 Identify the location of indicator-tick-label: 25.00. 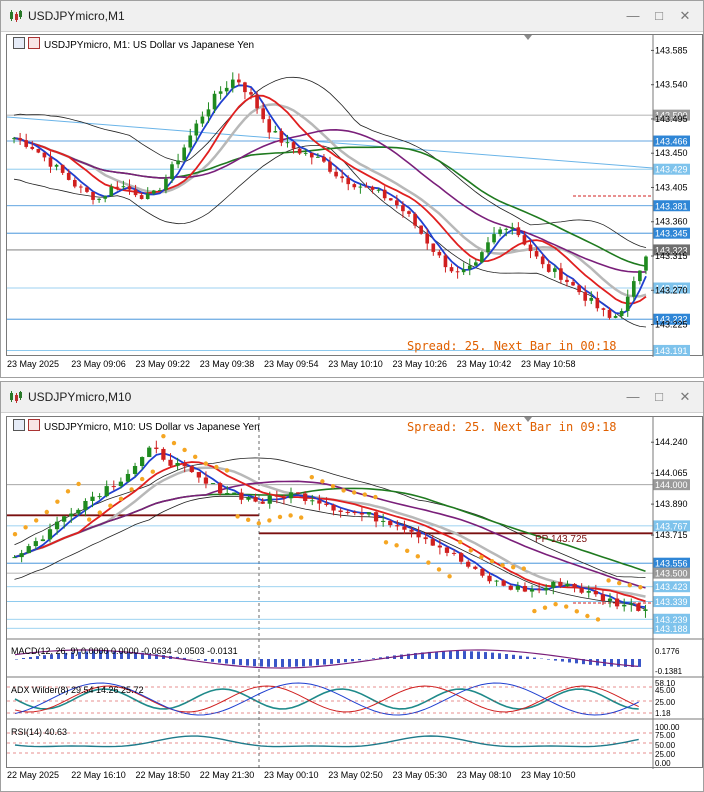
(665, 702).